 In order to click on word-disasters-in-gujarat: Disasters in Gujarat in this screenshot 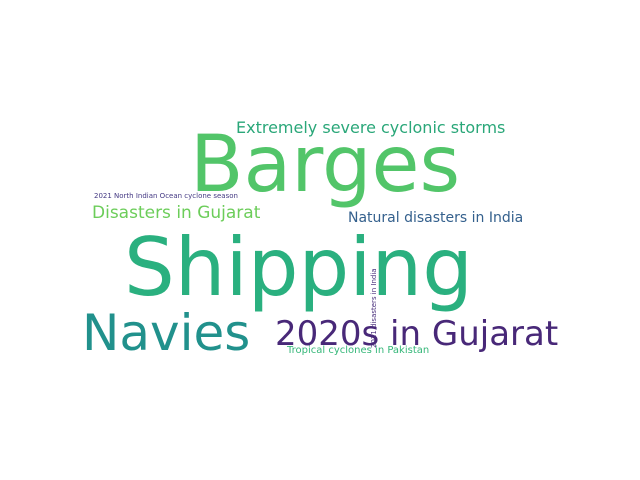, I will do `click(176, 213)`.